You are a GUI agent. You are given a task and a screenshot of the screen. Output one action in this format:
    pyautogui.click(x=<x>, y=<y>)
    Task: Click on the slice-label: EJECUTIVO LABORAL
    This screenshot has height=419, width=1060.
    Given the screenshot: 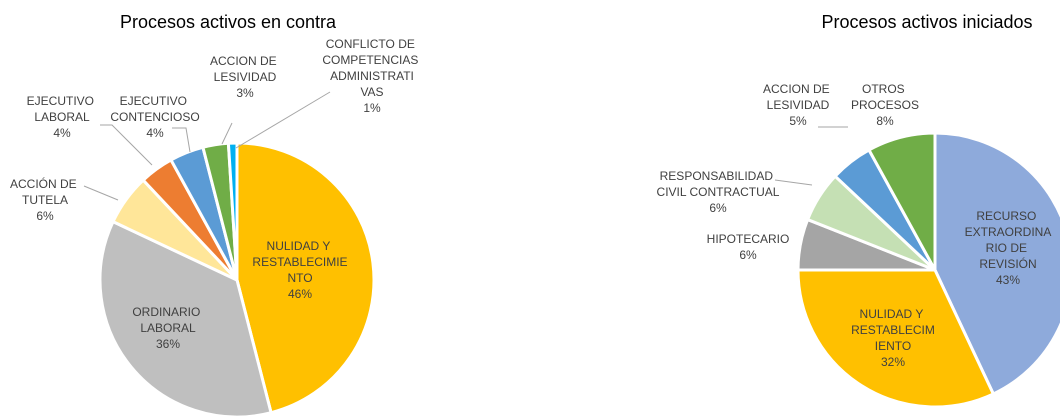 What is the action you would take?
    pyautogui.click(x=62, y=109)
    